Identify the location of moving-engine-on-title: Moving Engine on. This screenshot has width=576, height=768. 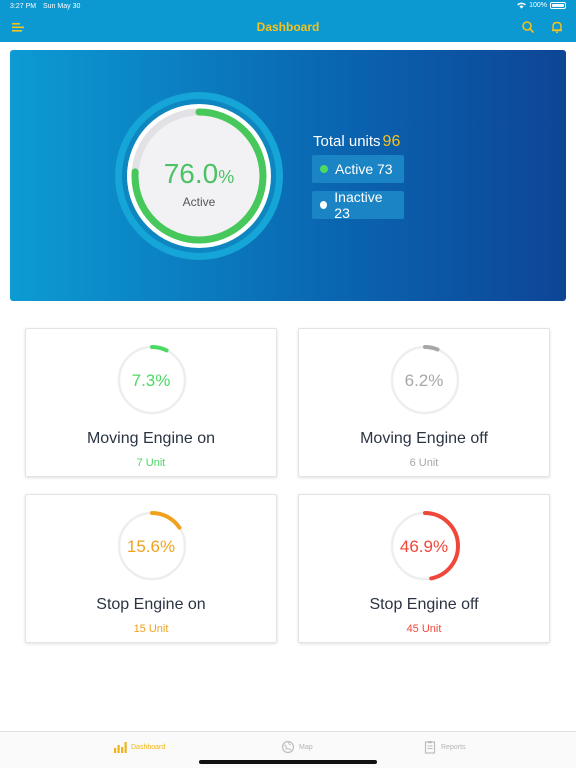
(151, 438).